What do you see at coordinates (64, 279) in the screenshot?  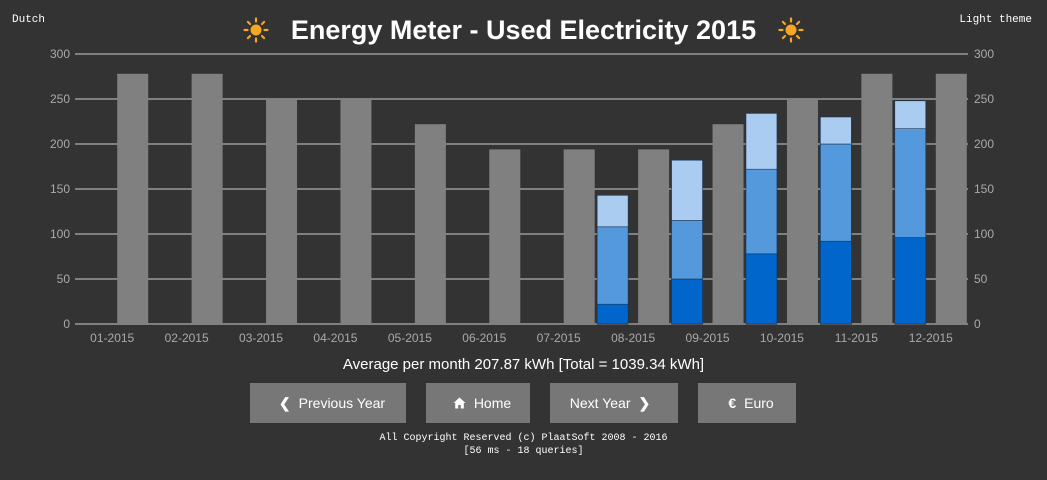 I see `y-tick-label-left: 50` at bounding box center [64, 279].